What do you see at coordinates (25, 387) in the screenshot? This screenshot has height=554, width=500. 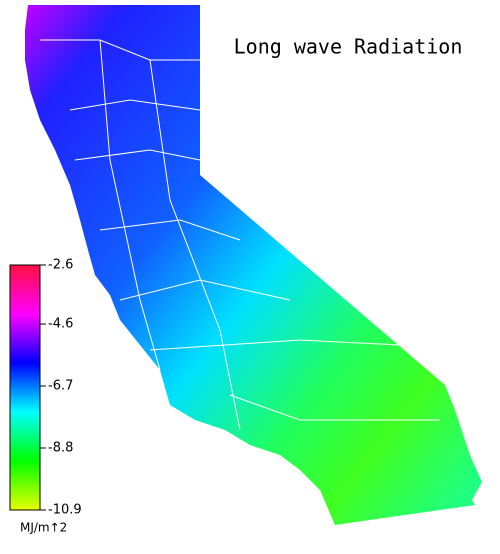 I see `colorbar` at bounding box center [25, 387].